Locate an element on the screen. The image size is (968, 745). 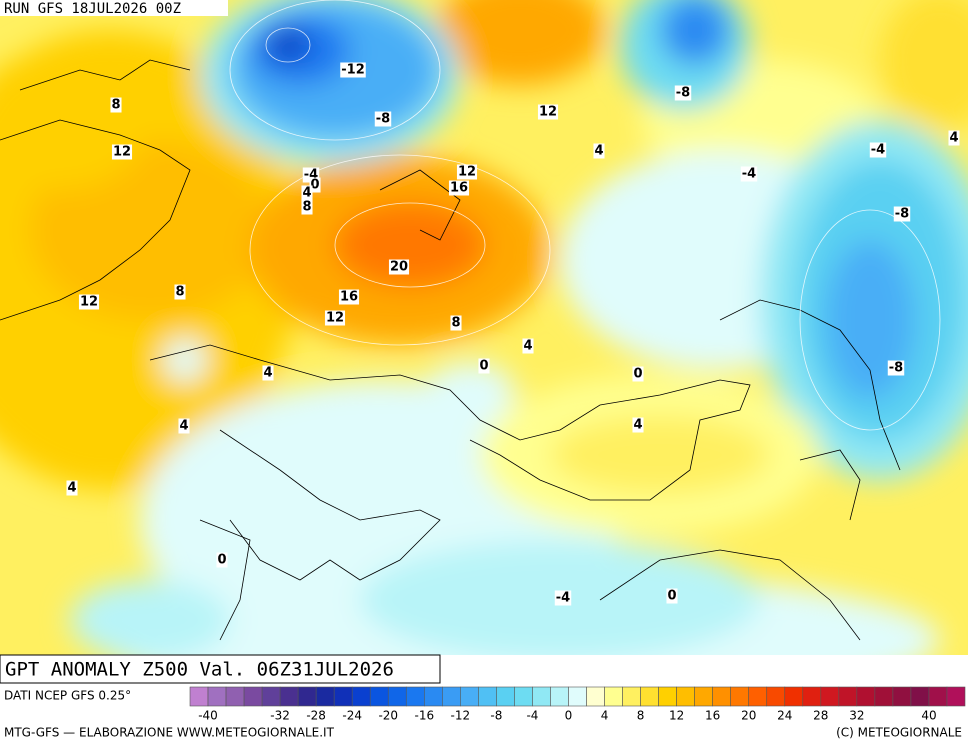
contour-label: 16 is located at coordinates (349, 297).